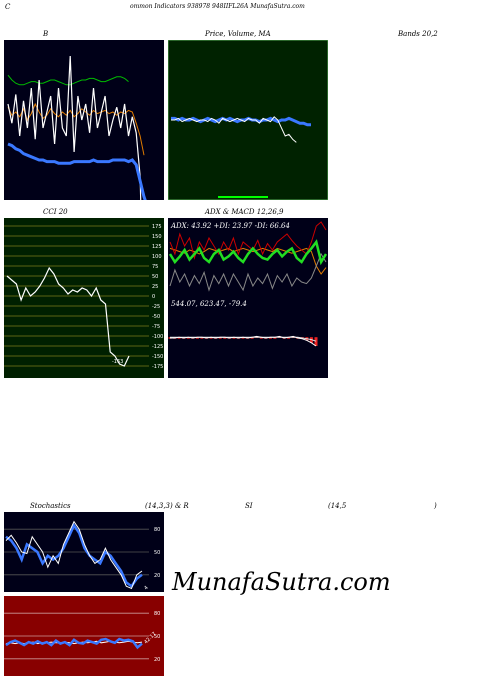 The image size is (500, 680). What do you see at coordinates (337, 506) in the screenshot?
I see `label-rsi-params: (14,5` at bounding box center [337, 506].